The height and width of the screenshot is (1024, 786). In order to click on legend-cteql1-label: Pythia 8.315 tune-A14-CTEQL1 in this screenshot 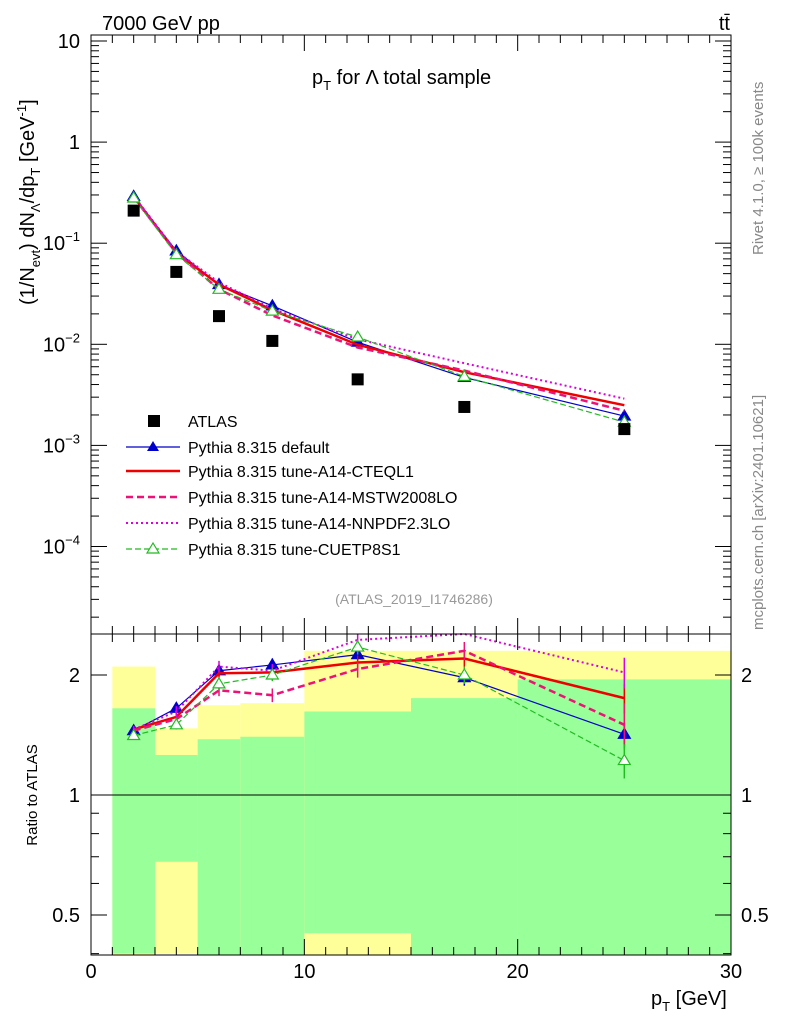, I will do `click(301, 472)`.